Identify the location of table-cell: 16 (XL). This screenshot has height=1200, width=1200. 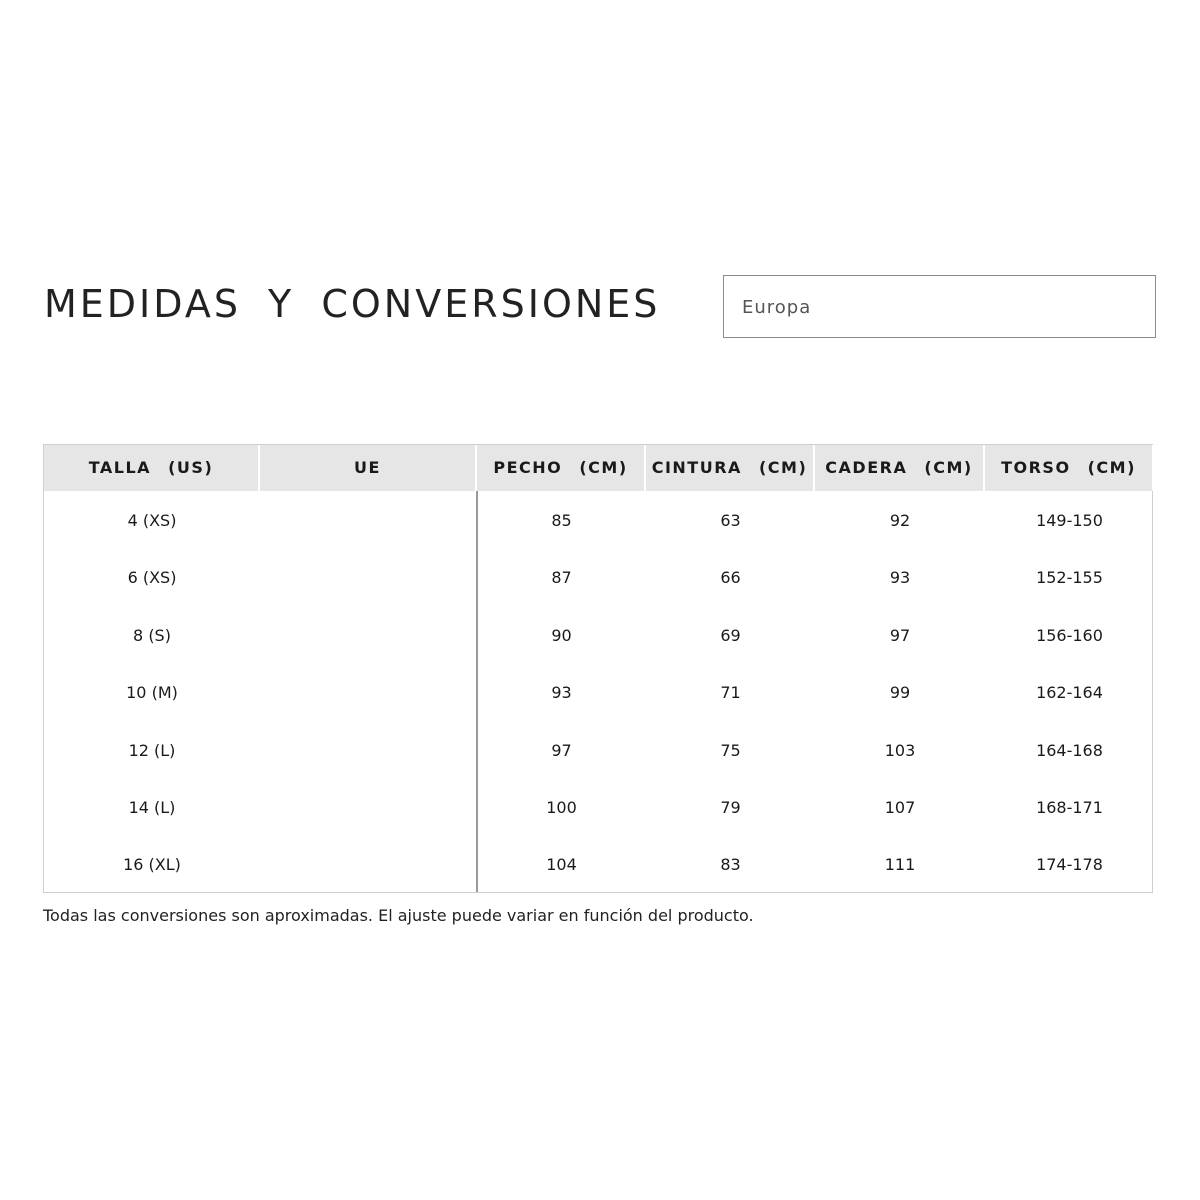
(152, 865).